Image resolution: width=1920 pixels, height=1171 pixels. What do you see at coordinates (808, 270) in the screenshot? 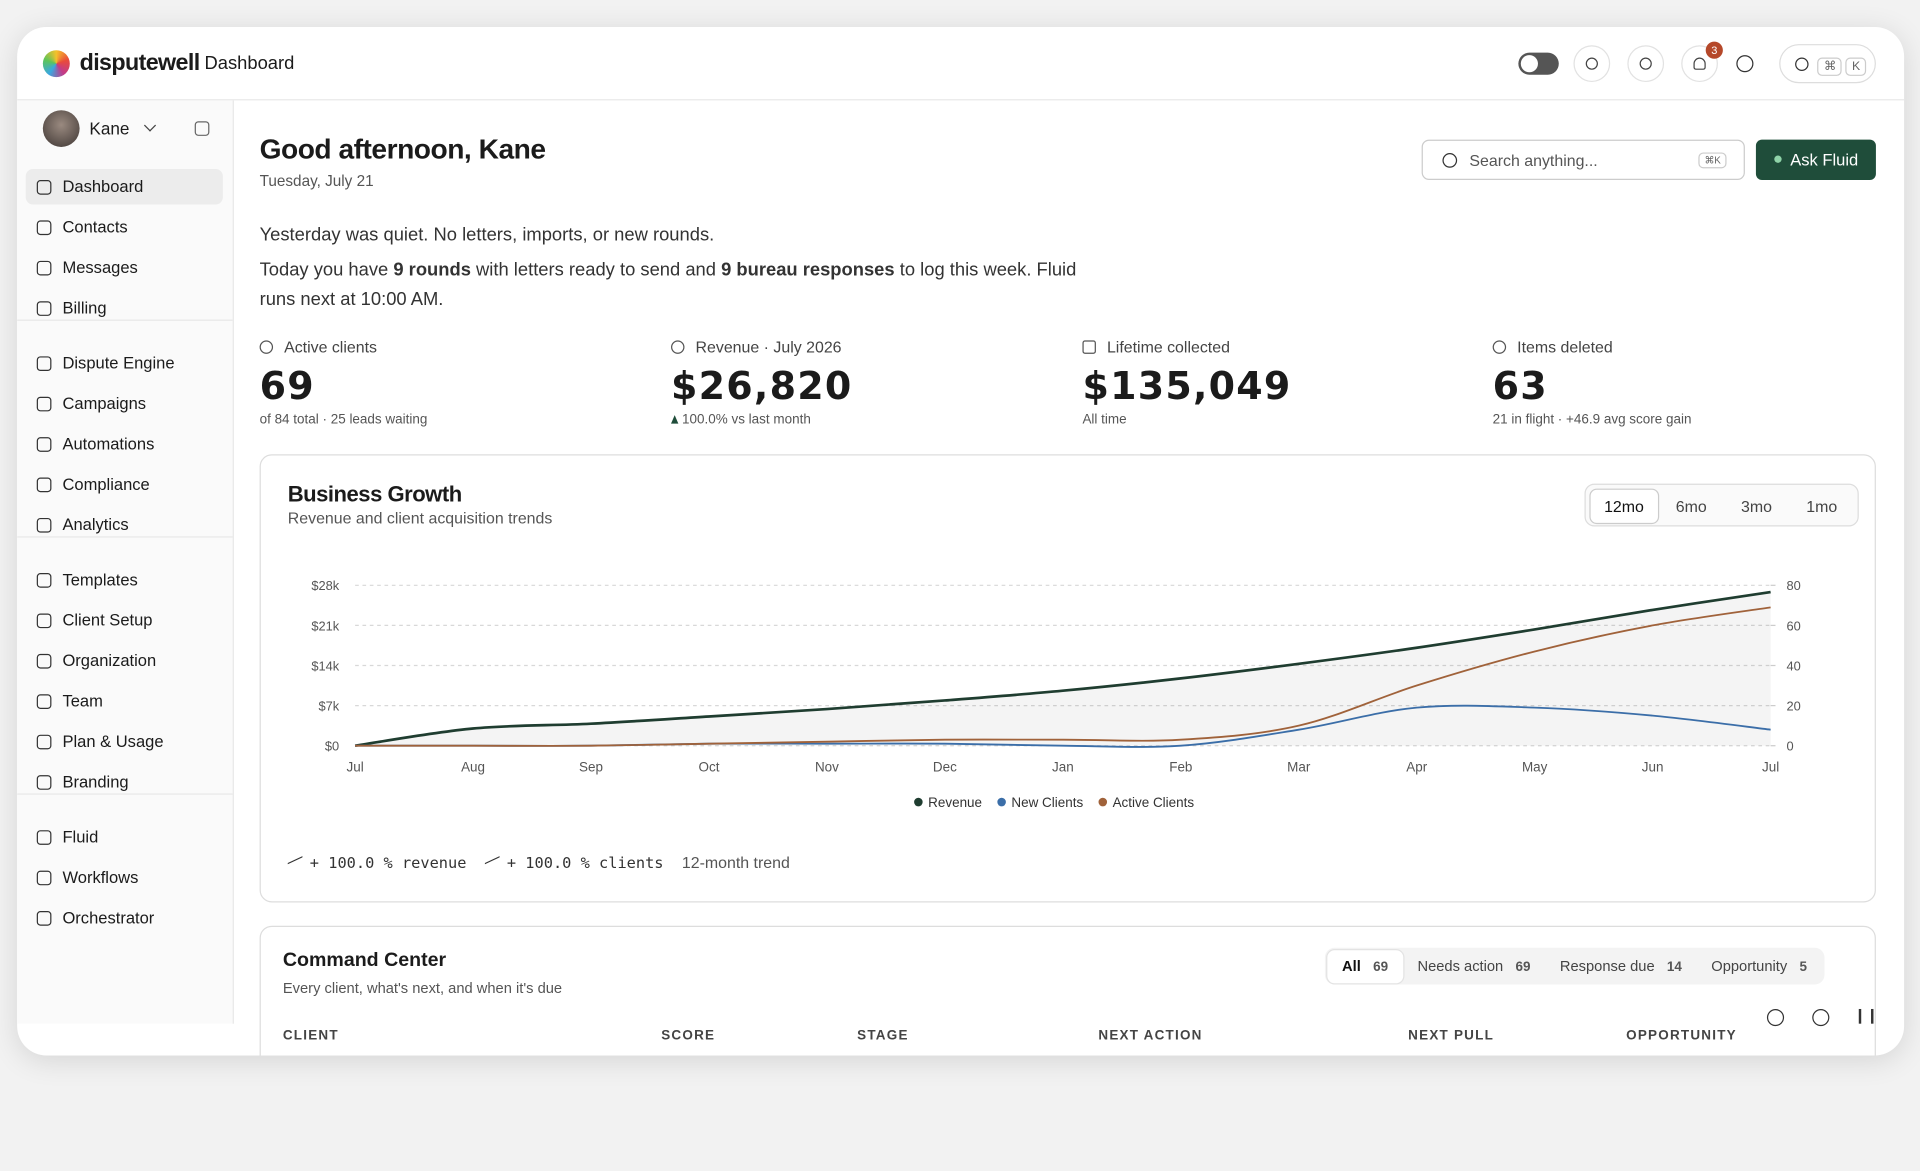
I see `highlight: 9 bureau responses` at bounding box center [808, 270].